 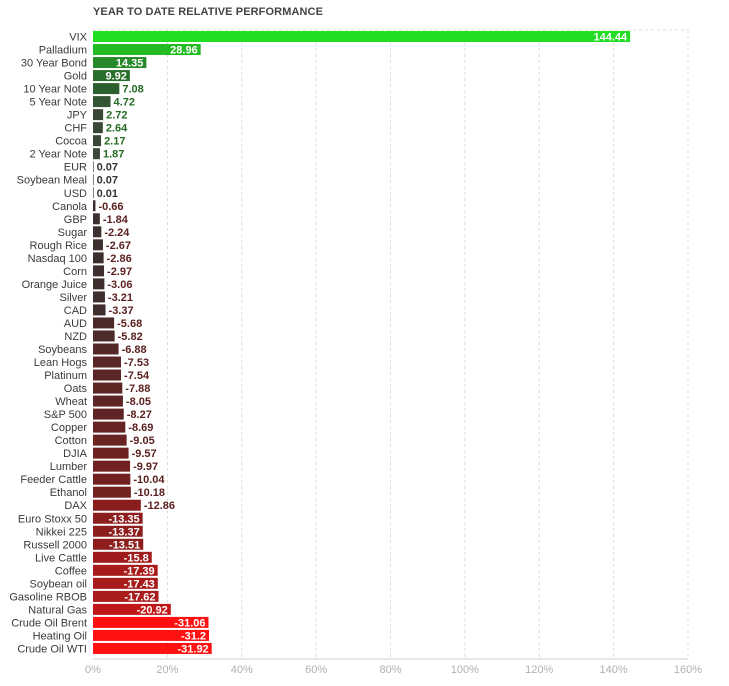 What do you see at coordinates (138, 402) in the screenshot?
I see `value-label: -8.05` at bounding box center [138, 402].